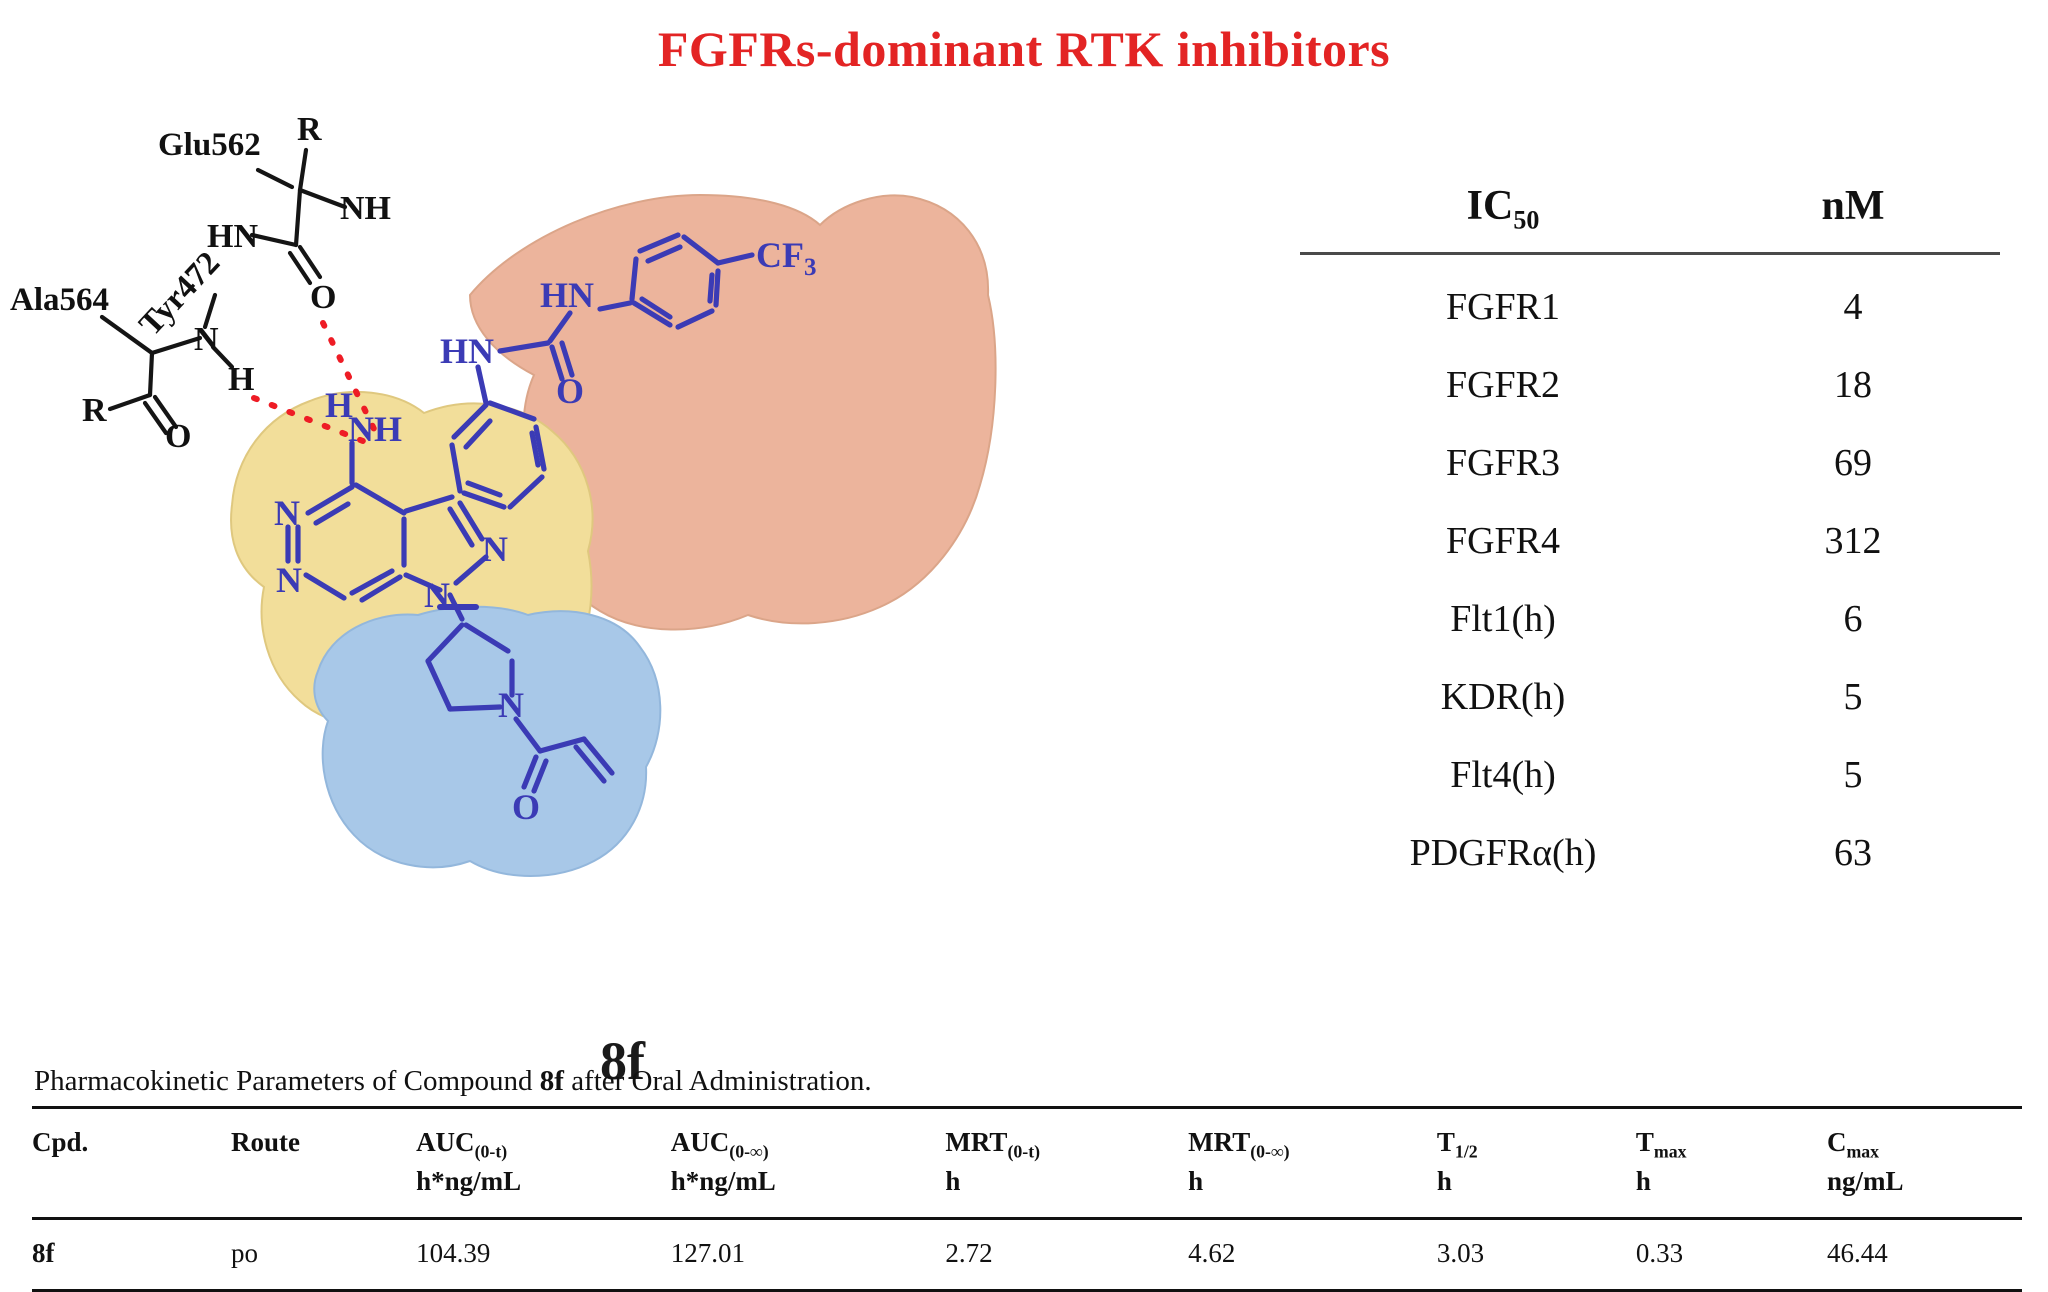 The image size is (2048, 1292). I want to click on pk-cell-mrt-0inf: 4.62, so click(1212, 1253).